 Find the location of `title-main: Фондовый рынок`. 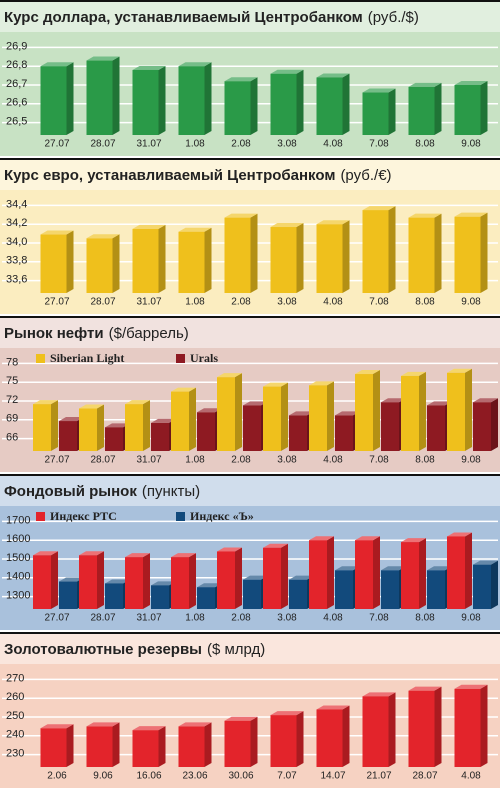

title-main: Фондовый рынок is located at coordinates (70, 491).